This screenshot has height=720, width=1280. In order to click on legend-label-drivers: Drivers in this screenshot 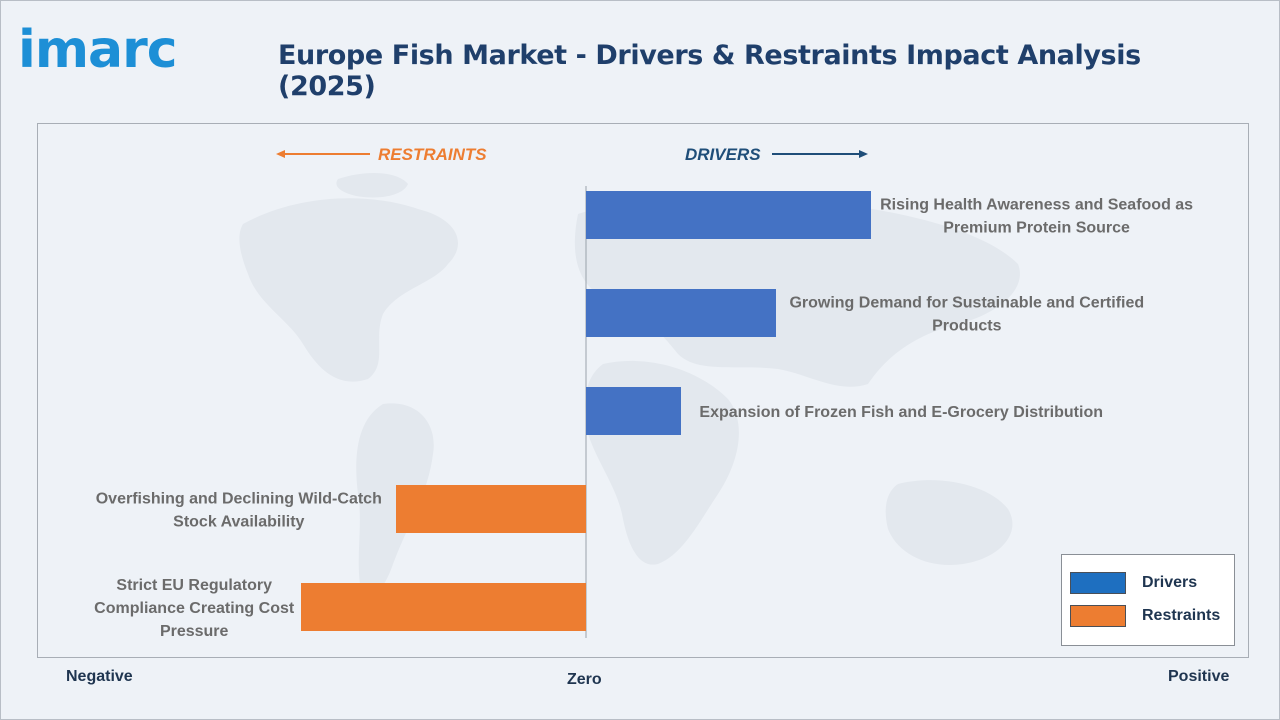, I will do `click(1170, 582)`.